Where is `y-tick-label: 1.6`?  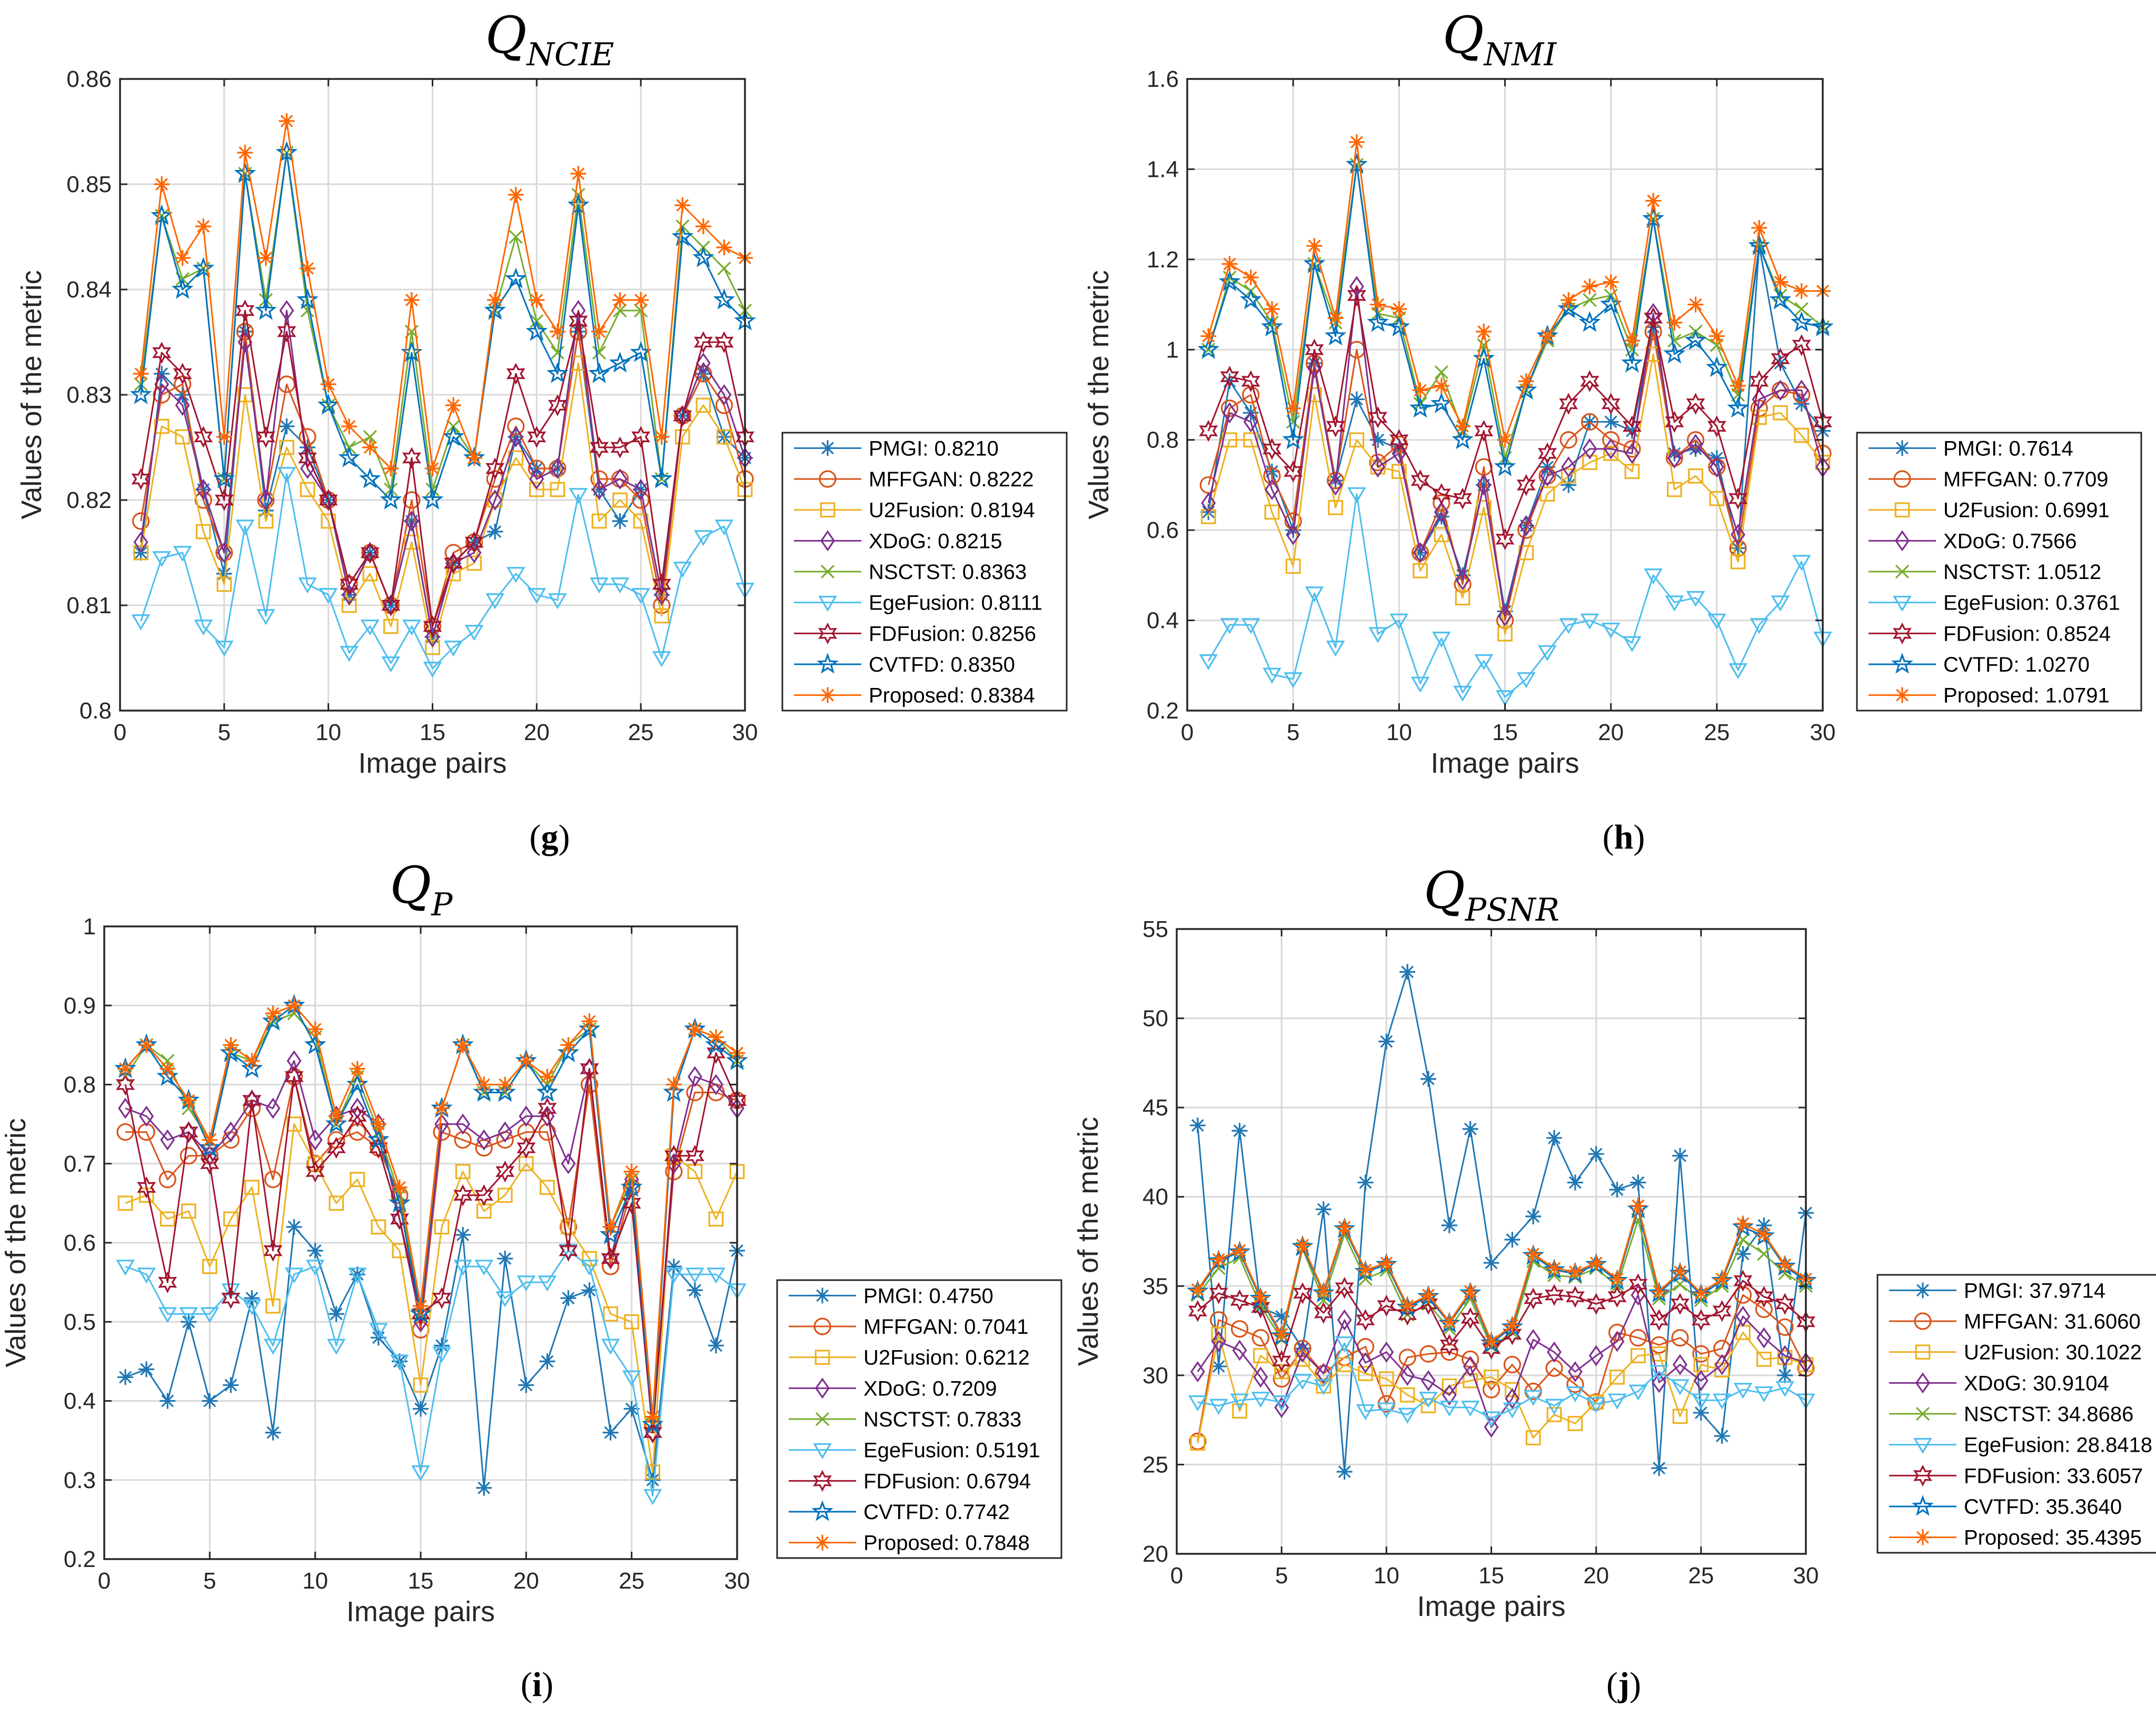 y-tick-label: 1.6 is located at coordinates (1163, 79).